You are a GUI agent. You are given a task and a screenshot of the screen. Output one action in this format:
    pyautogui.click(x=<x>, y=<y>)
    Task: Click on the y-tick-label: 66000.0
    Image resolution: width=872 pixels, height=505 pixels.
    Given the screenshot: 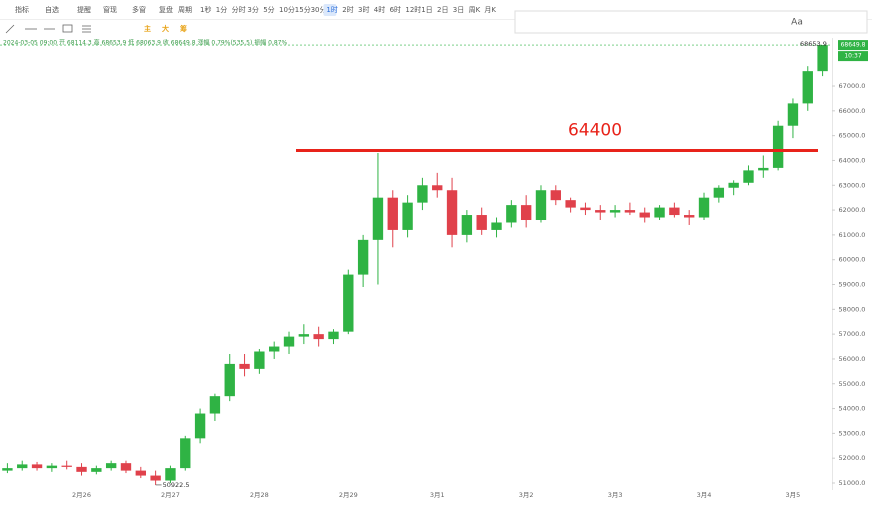 What is the action you would take?
    pyautogui.click(x=852, y=111)
    